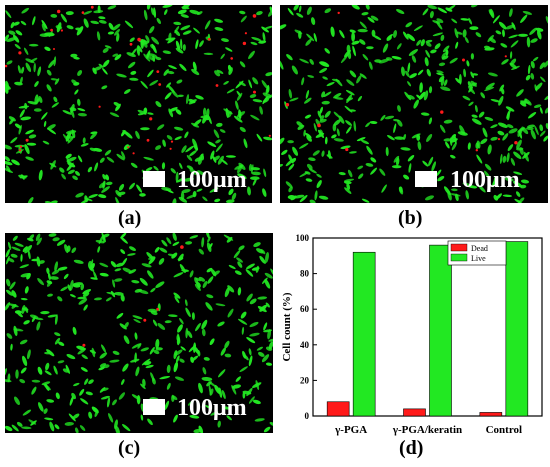 The height and width of the screenshot is (467, 550). I want to click on y-tick-label: 20, so click(305, 380).